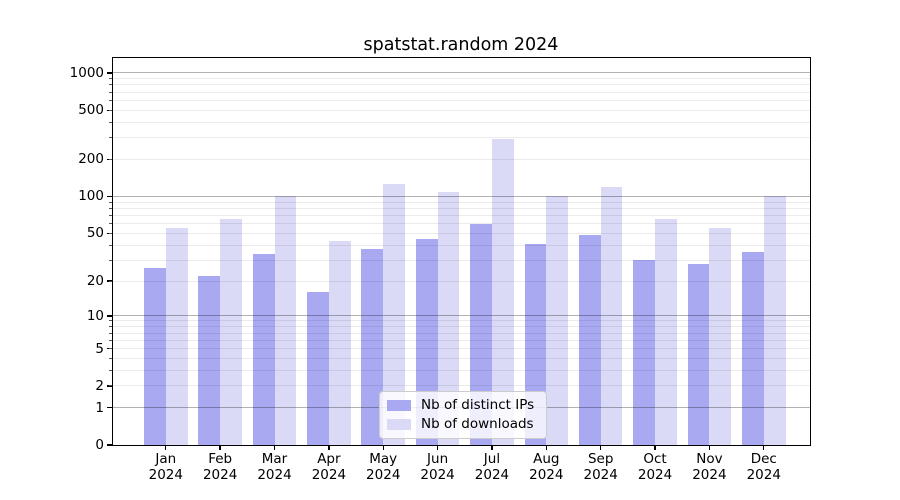 Image resolution: width=900 pixels, height=500 pixels. What do you see at coordinates (155, 356) in the screenshot?
I see `bar-ips-jan` at bounding box center [155, 356].